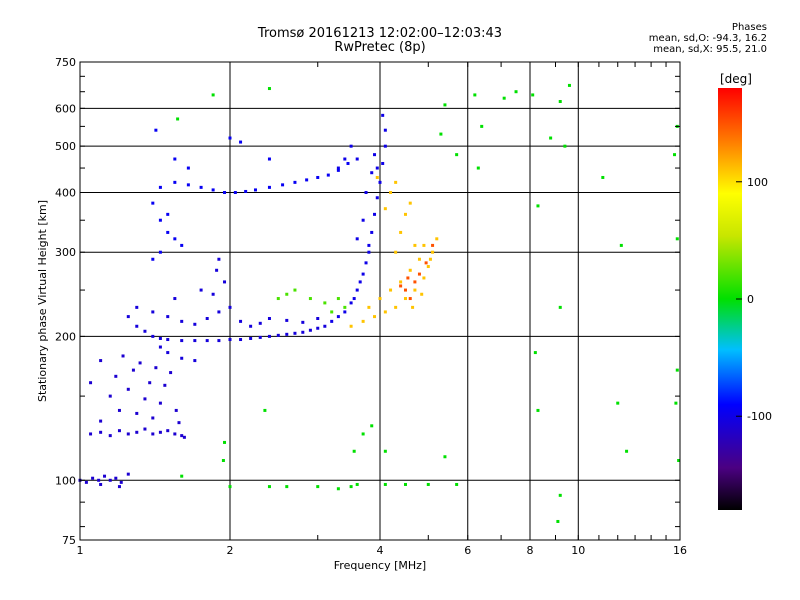 The width and height of the screenshot is (800, 600). Describe the element at coordinates (65, 192) in the screenshot. I see `y-tick-label: 400` at that location.